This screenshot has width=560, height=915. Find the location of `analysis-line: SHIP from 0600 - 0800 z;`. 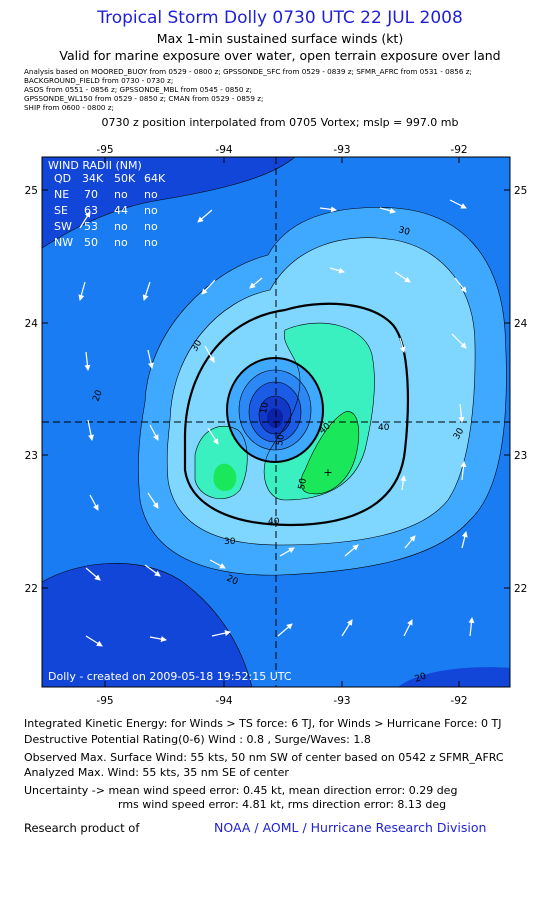

analysis-line: SHIP from 0600 - 0800 z; is located at coordinates (69, 107).